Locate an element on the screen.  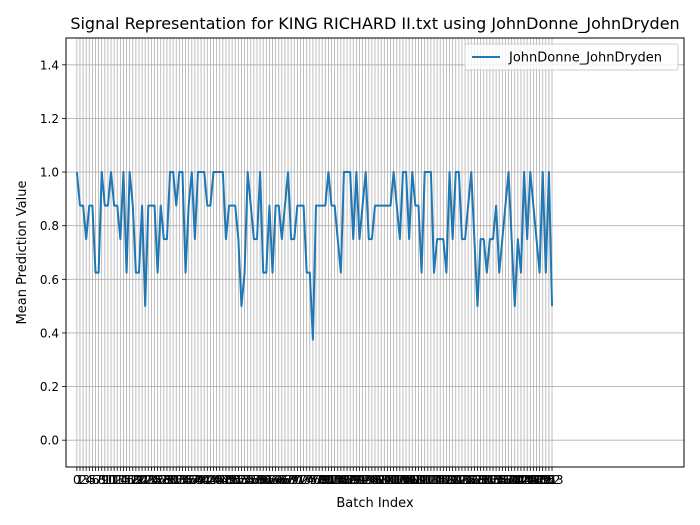
x-tick-label: 44 is located at coordinates (213, 480).